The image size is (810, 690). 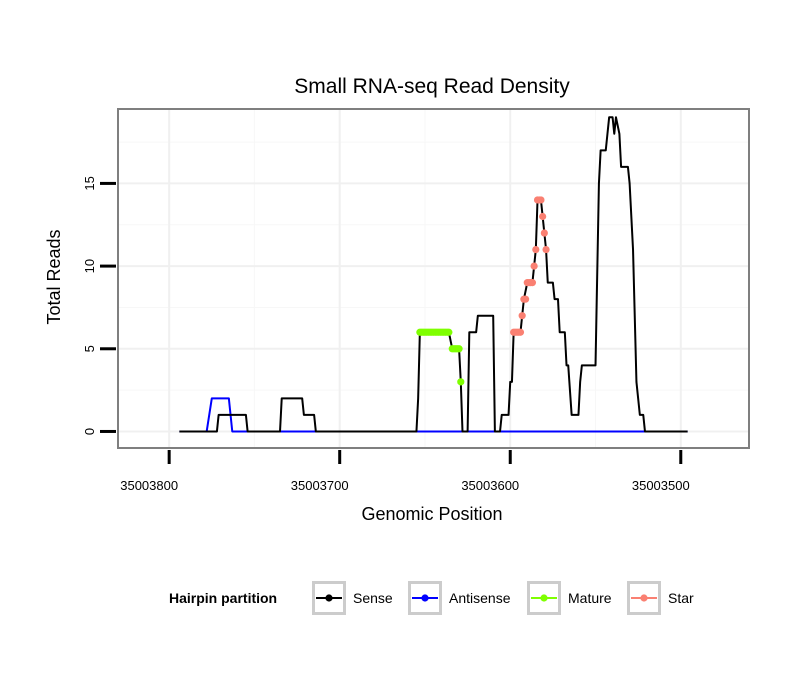 What do you see at coordinates (425, 598) in the screenshot?
I see `legend-key-point-antisense` at bounding box center [425, 598].